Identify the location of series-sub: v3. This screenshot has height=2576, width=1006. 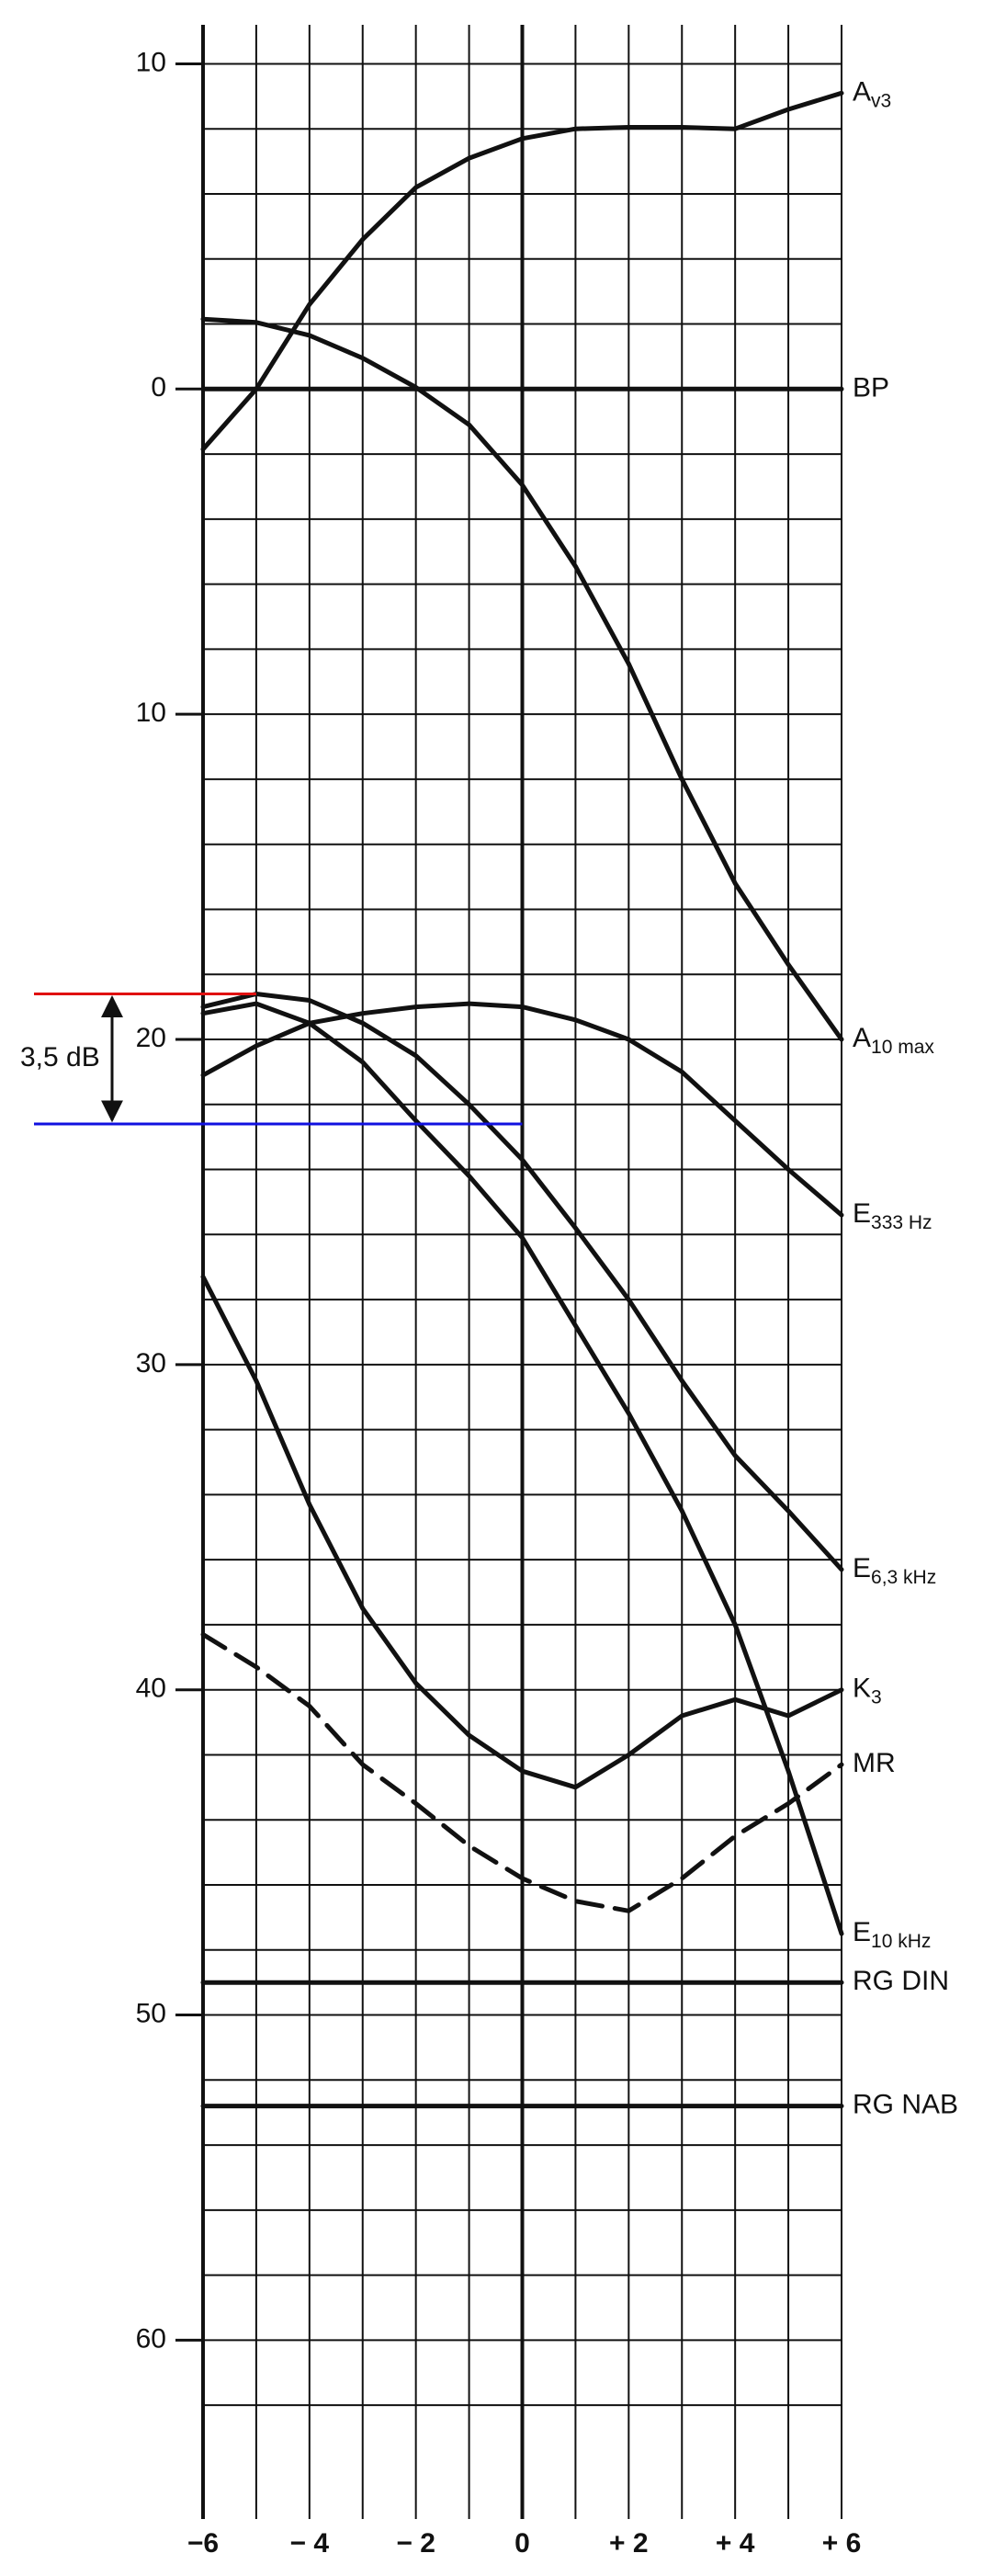
(881, 100).